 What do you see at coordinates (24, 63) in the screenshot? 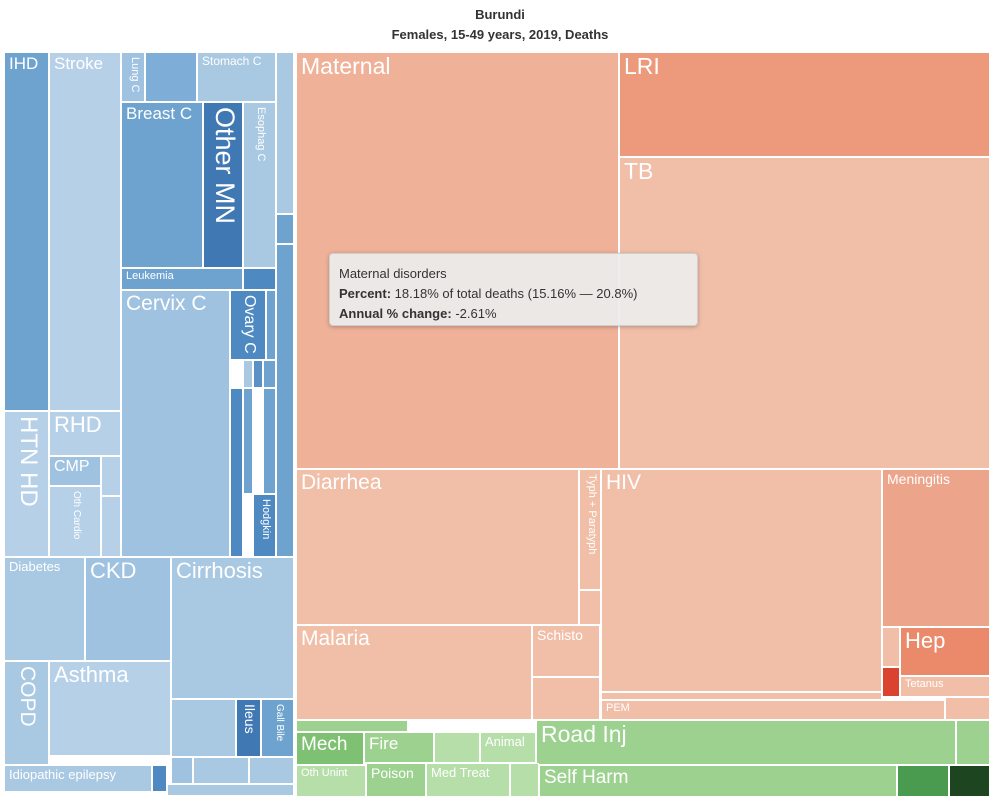
I see `cell-ihd-label: IHD` at bounding box center [24, 63].